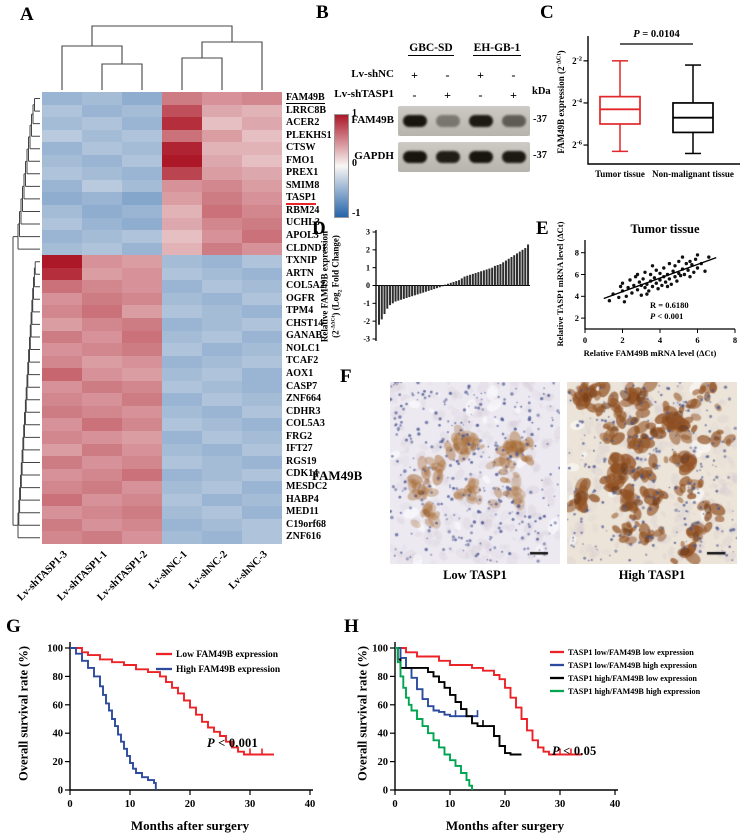 This screenshot has height=835, width=743. I want to click on legend-item: TASP1 low/FAM49B low expression, so click(622, 652).